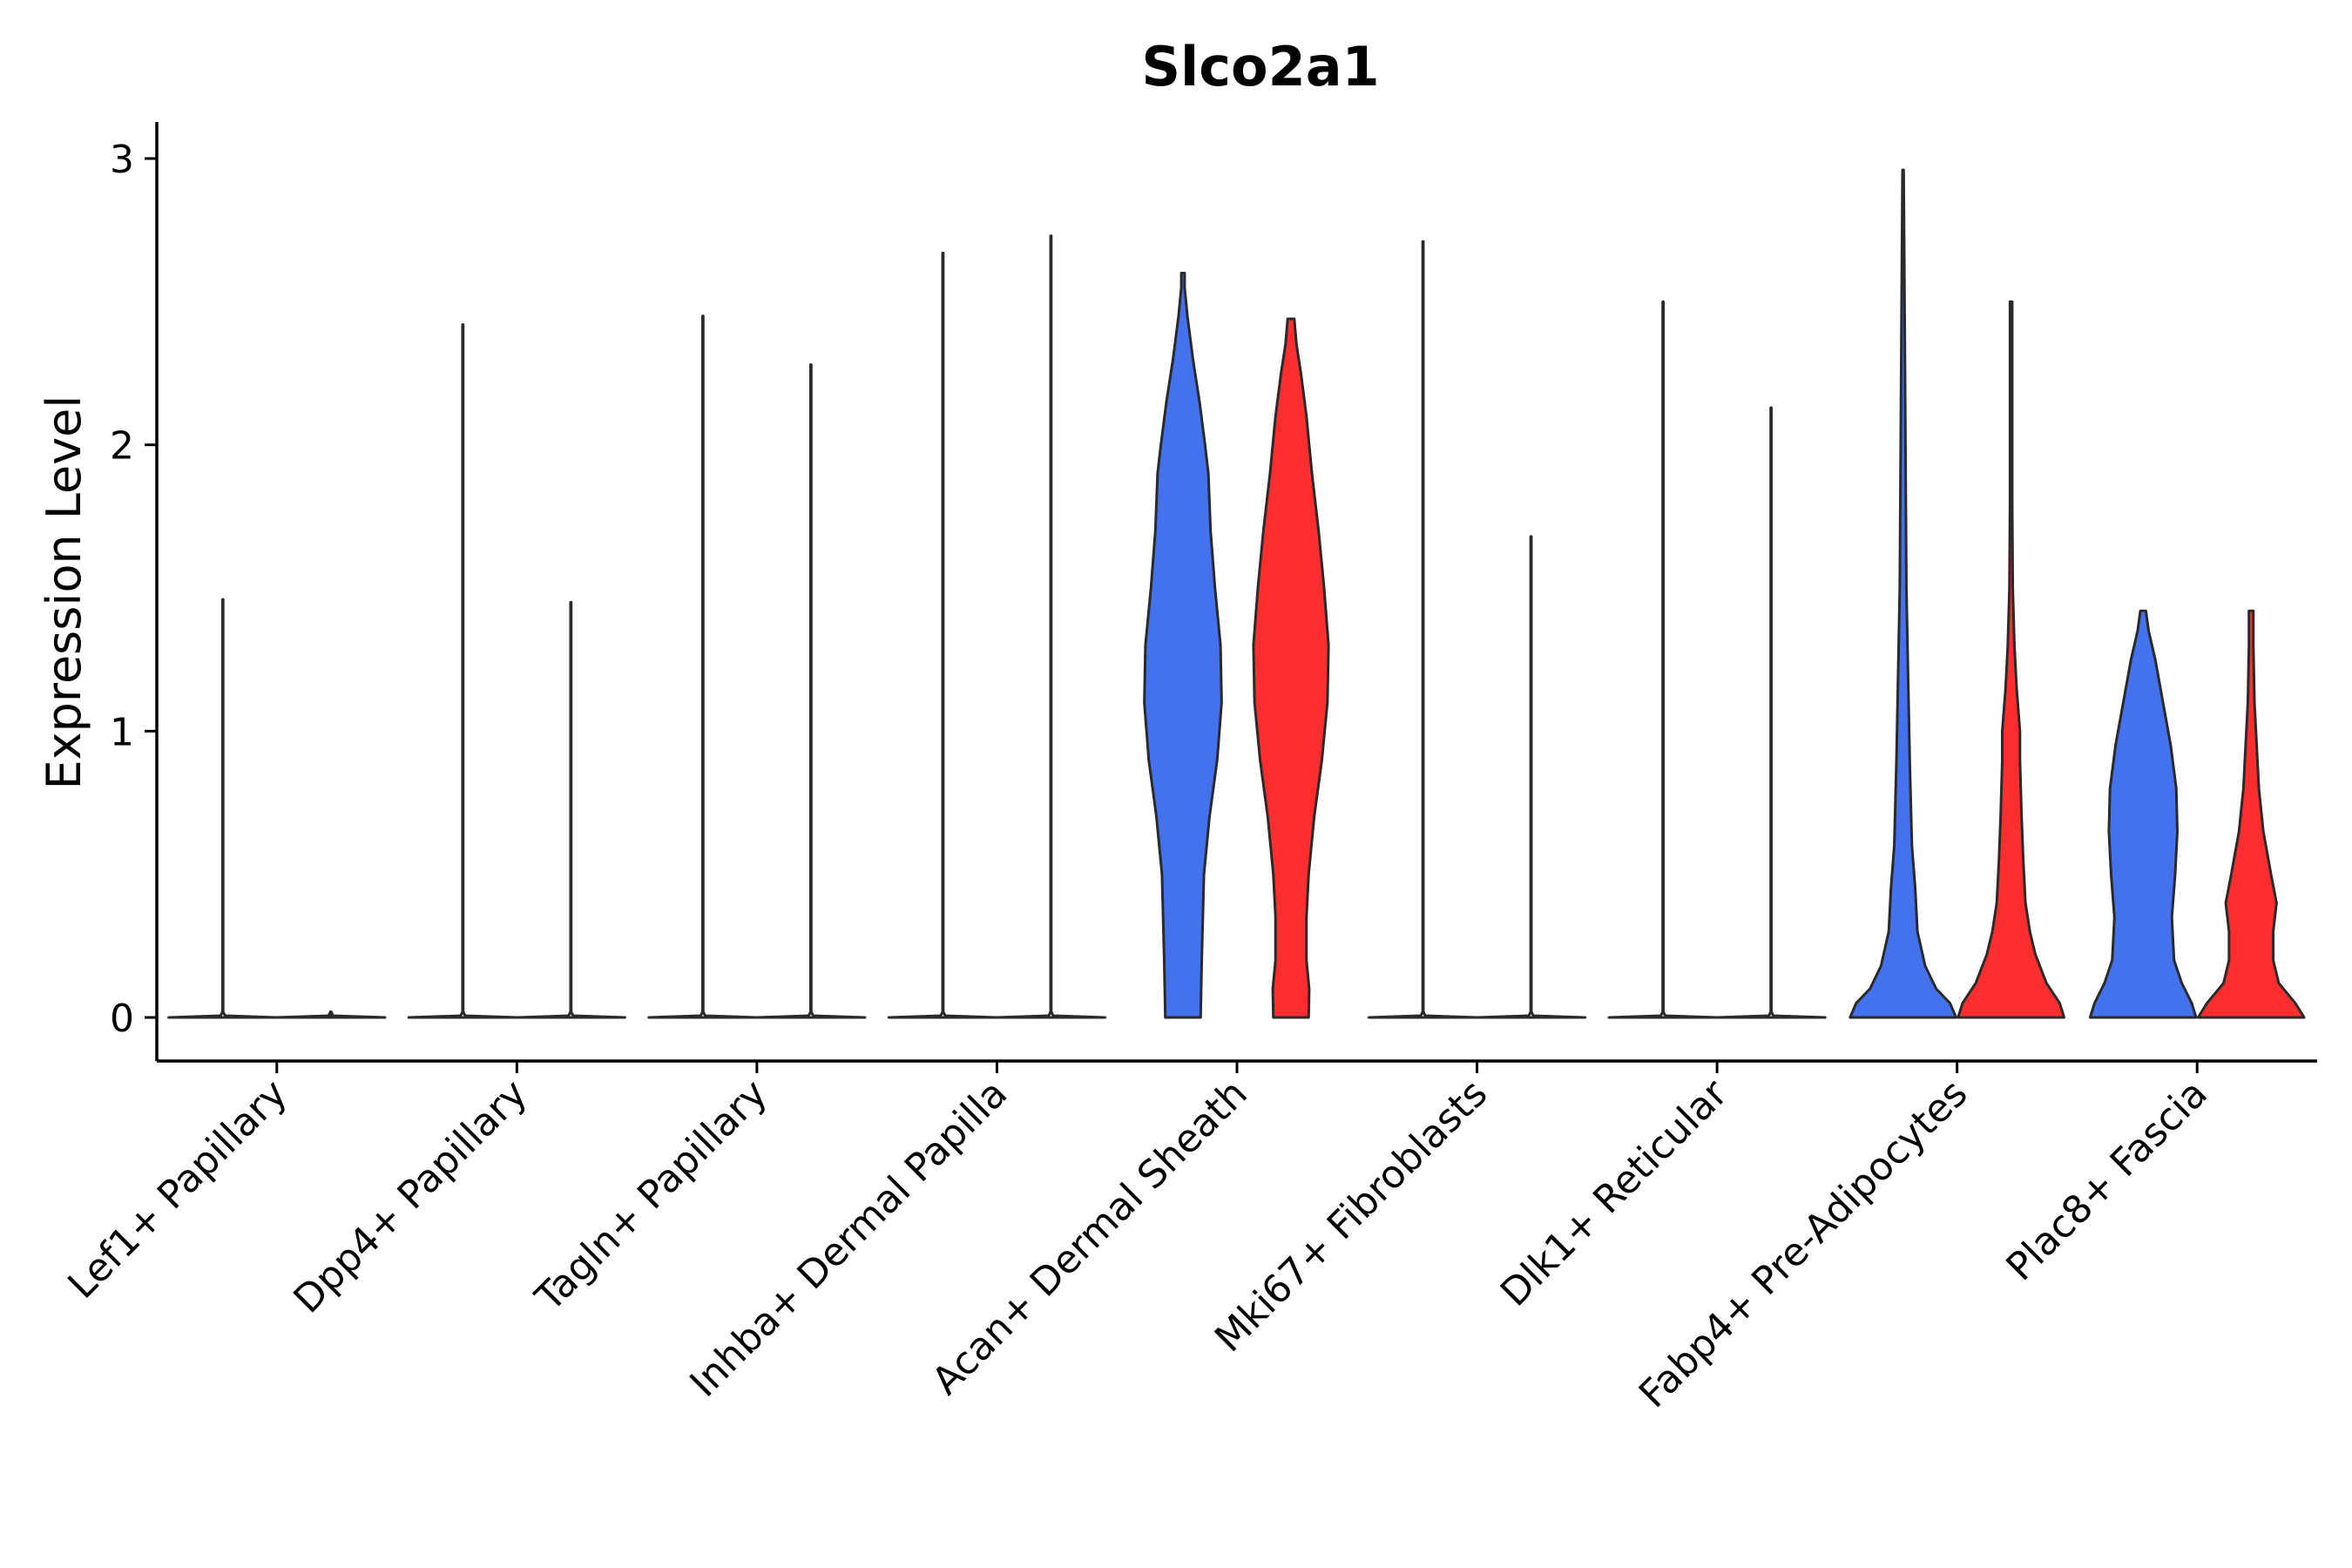  What do you see at coordinates (811, 691) in the screenshot?
I see `violin-tagln-papillary-group2` at bounding box center [811, 691].